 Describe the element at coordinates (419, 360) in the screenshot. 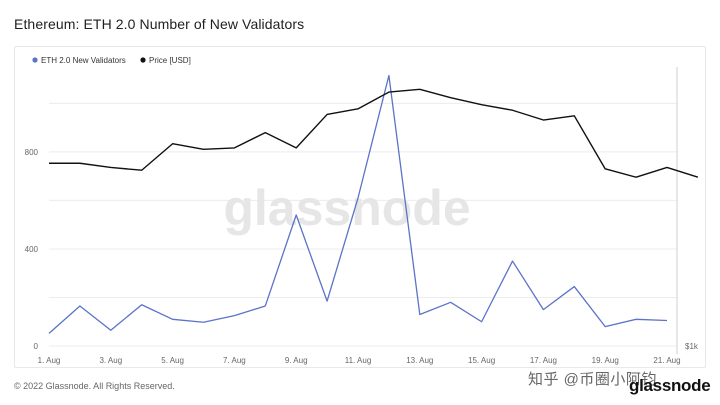

I see `x-tick-label: 13. Aug` at that location.